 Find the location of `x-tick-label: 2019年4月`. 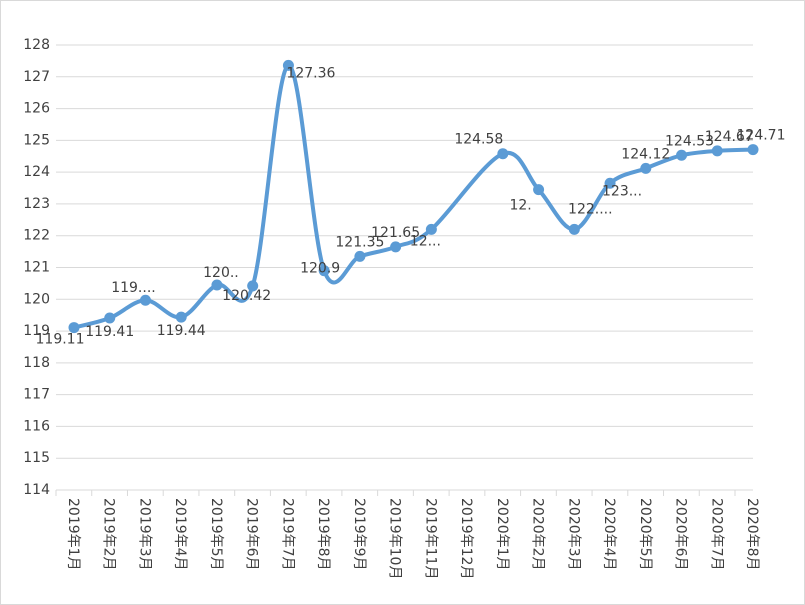

x-tick-label: 2019年4月 is located at coordinates (180, 534).